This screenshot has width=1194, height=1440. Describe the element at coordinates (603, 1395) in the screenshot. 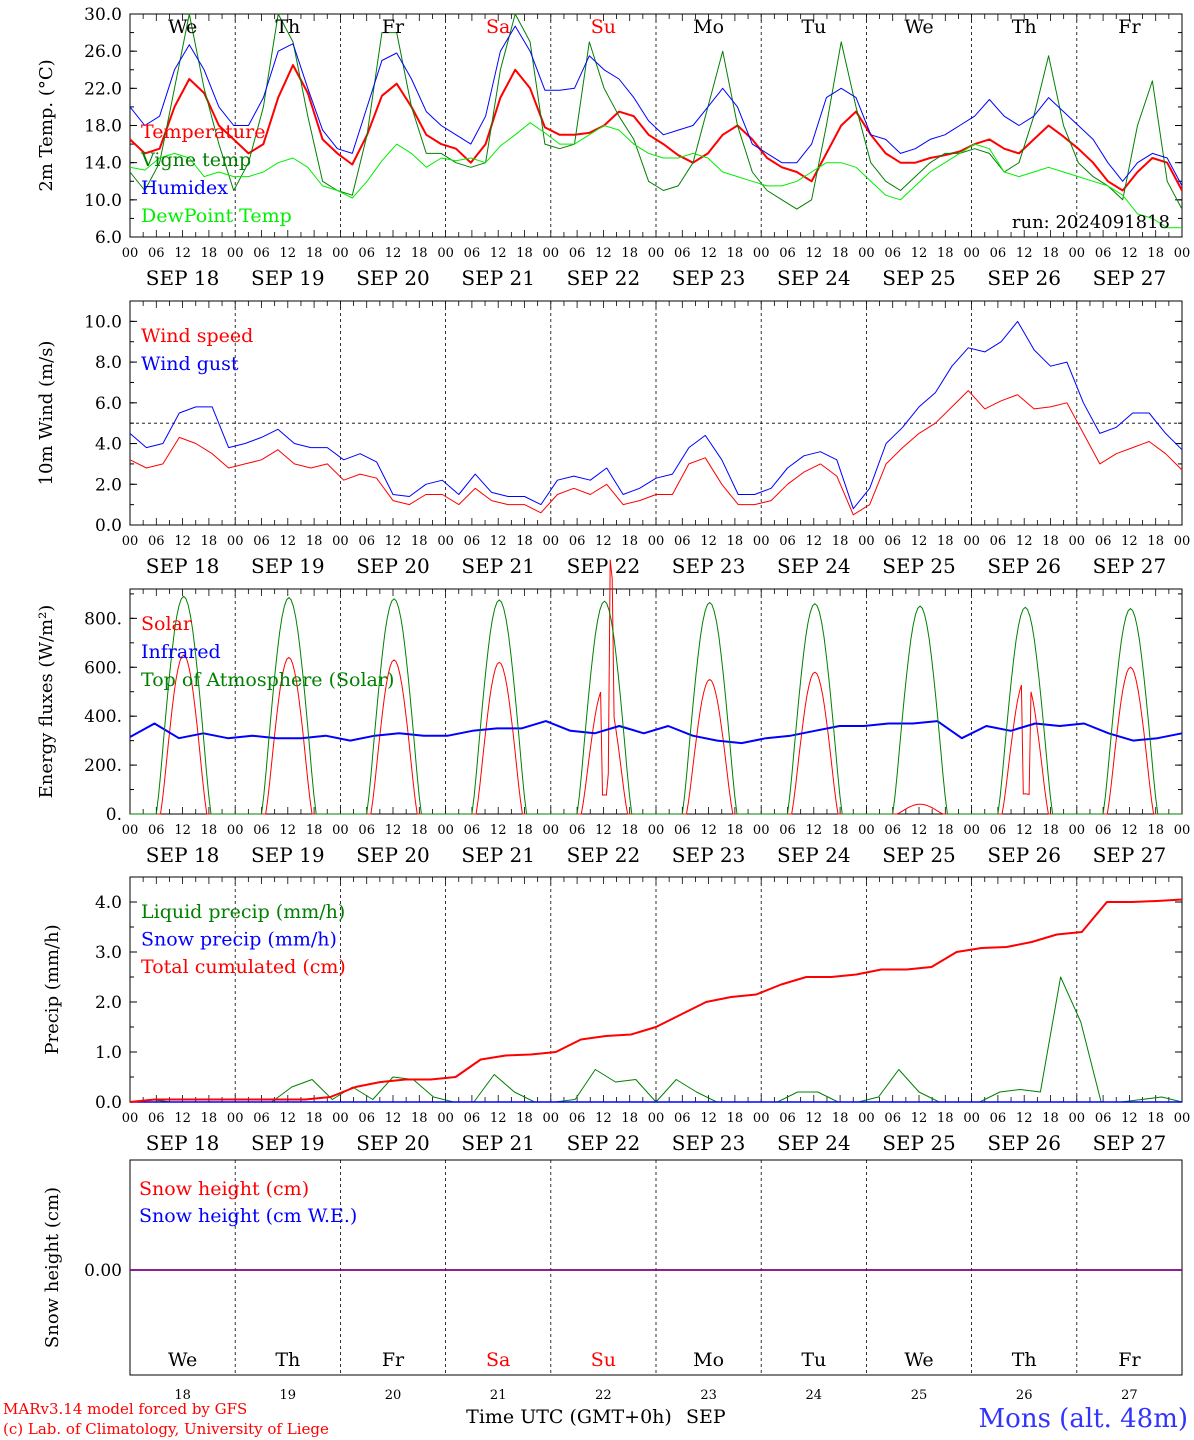

I see `day-number-label: 22` at that location.